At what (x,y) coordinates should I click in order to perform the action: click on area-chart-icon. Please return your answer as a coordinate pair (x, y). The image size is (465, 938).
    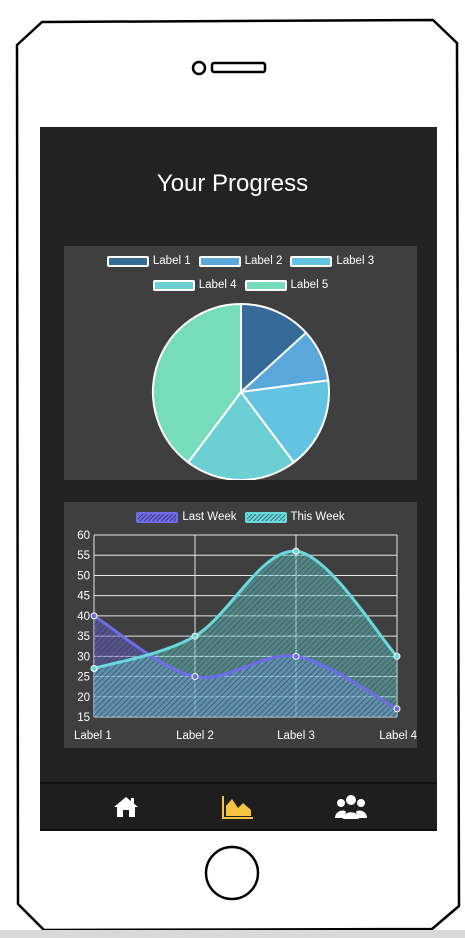
    Looking at the image, I should click on (237, 807).